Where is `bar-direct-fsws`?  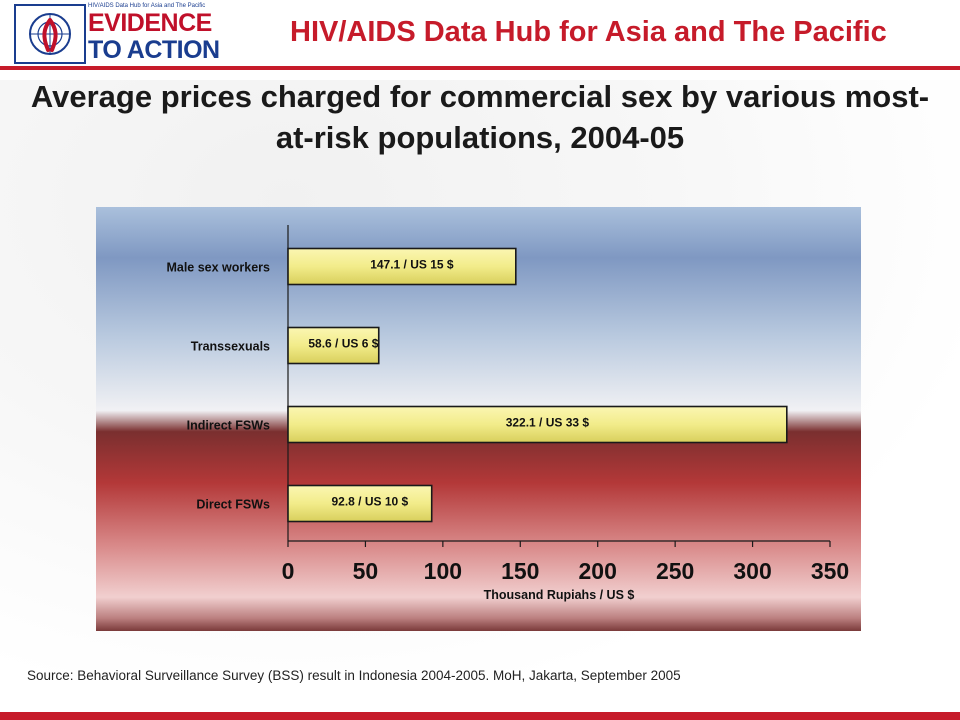
bar-direct-fsws is located at coordinates (360, 503).